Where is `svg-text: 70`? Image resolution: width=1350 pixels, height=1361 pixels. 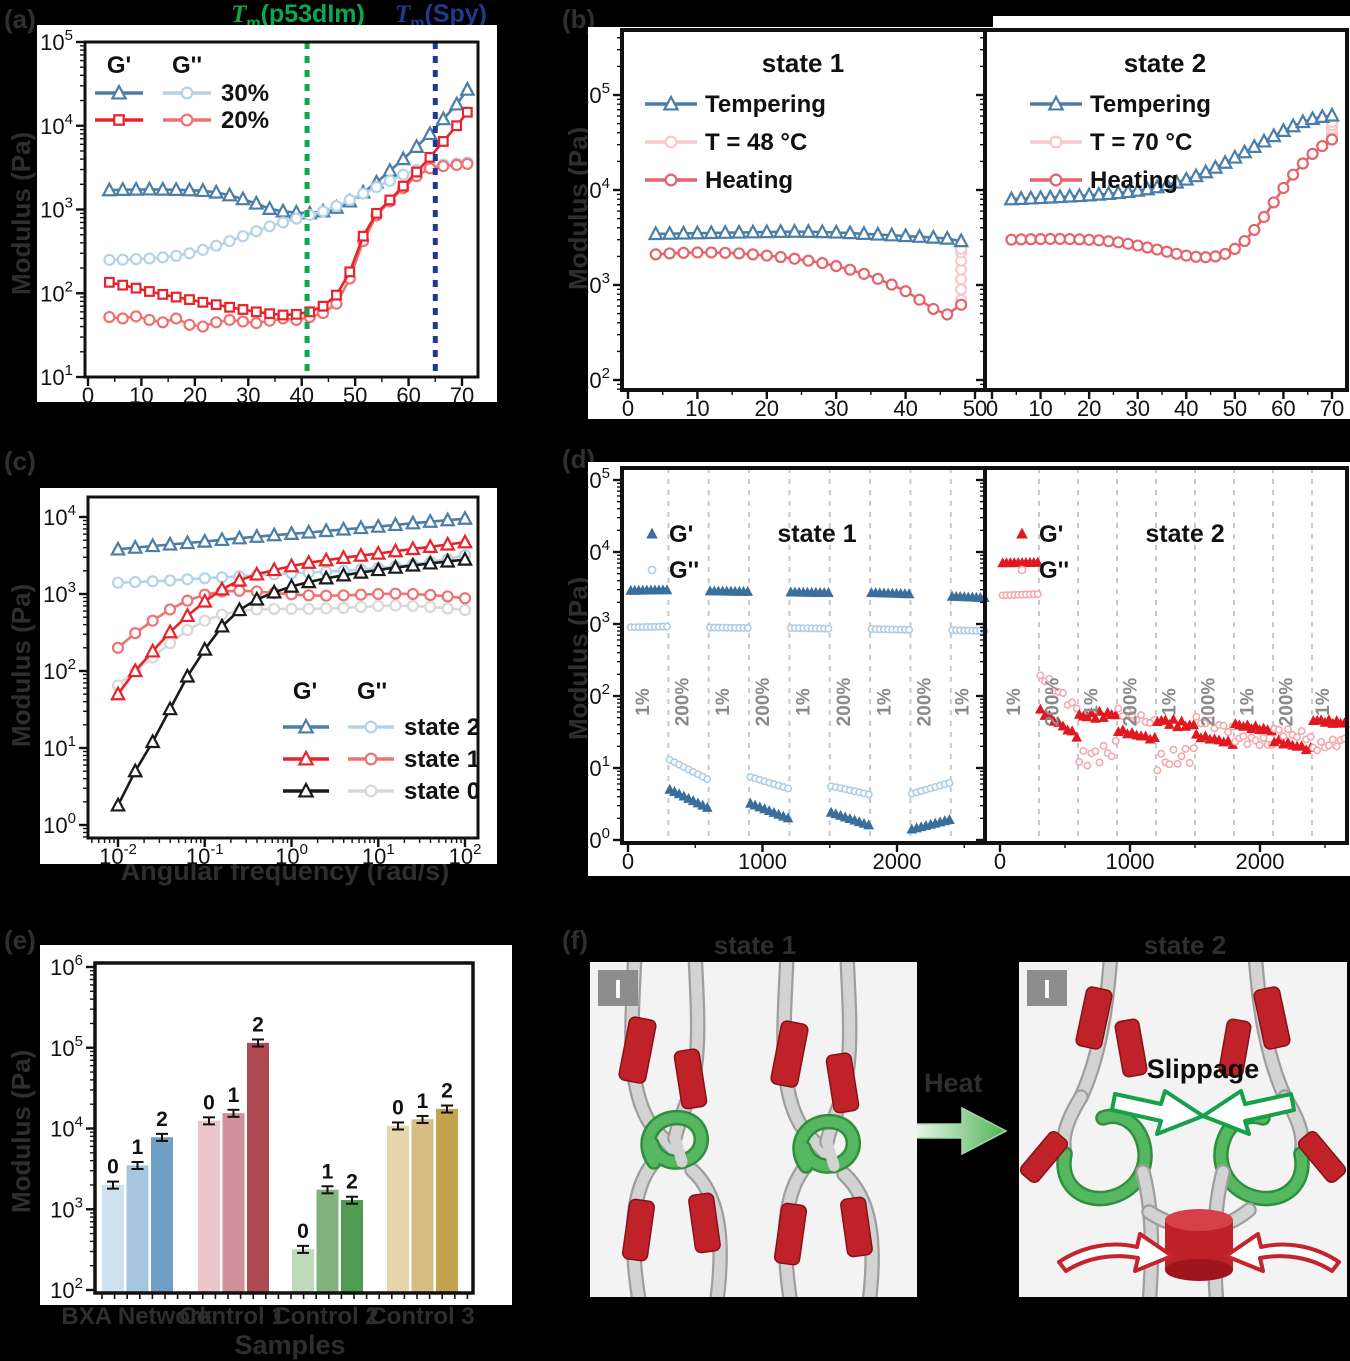
svg-text: 70 is located at coordinates (462, 395).